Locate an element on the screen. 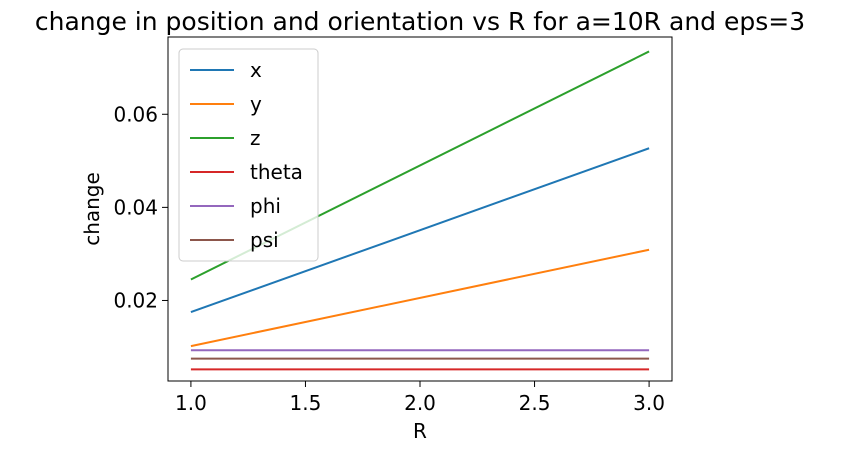  x-tick-label: 3.0 is located at coordinates (649, 403).